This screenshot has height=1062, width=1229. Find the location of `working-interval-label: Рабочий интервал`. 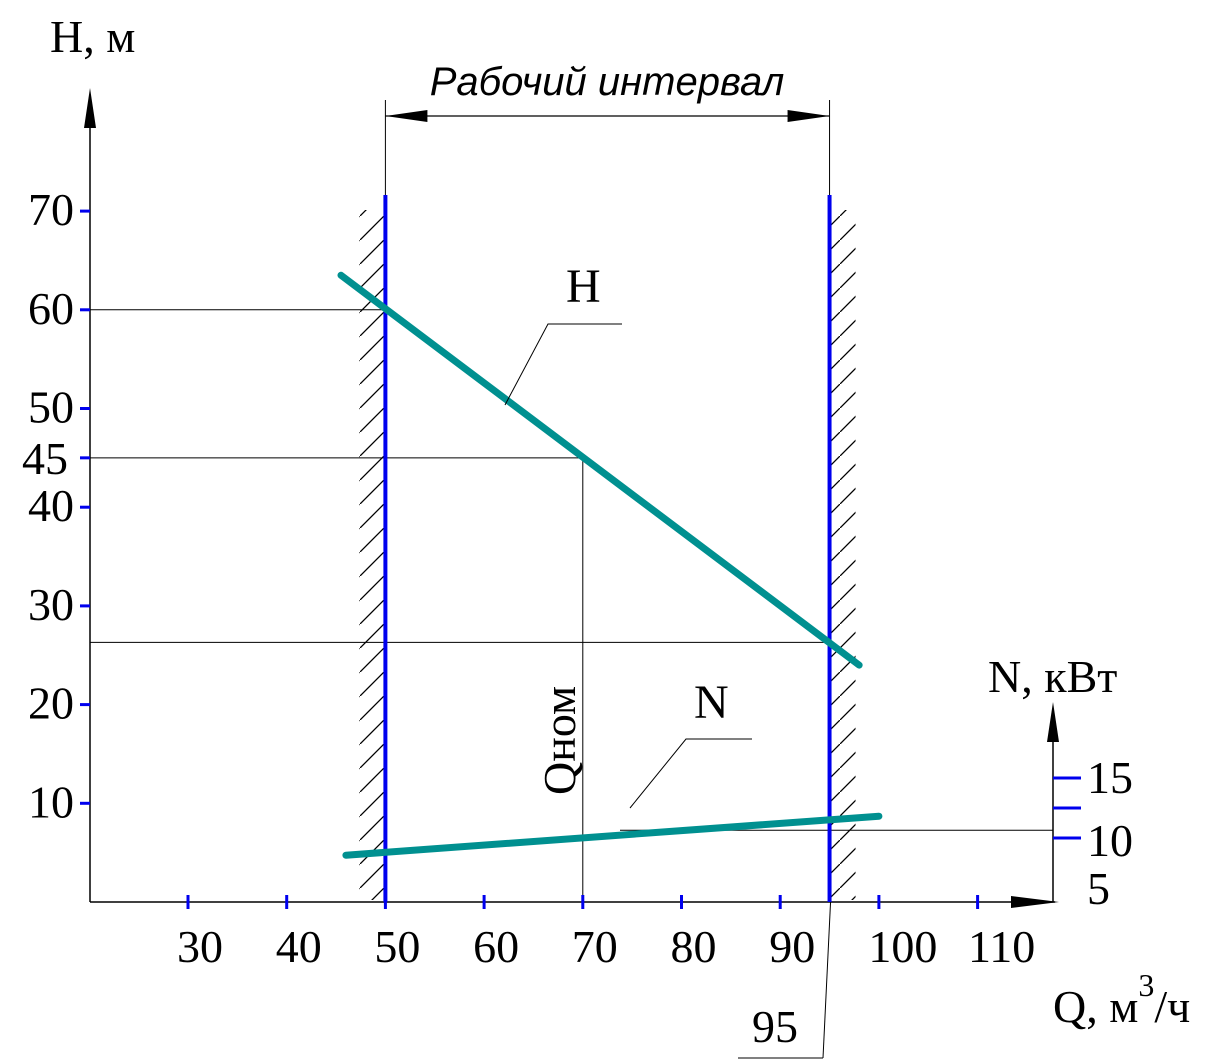

working-interval-label: Рабочий интервал is located at coordinates (607, 82).